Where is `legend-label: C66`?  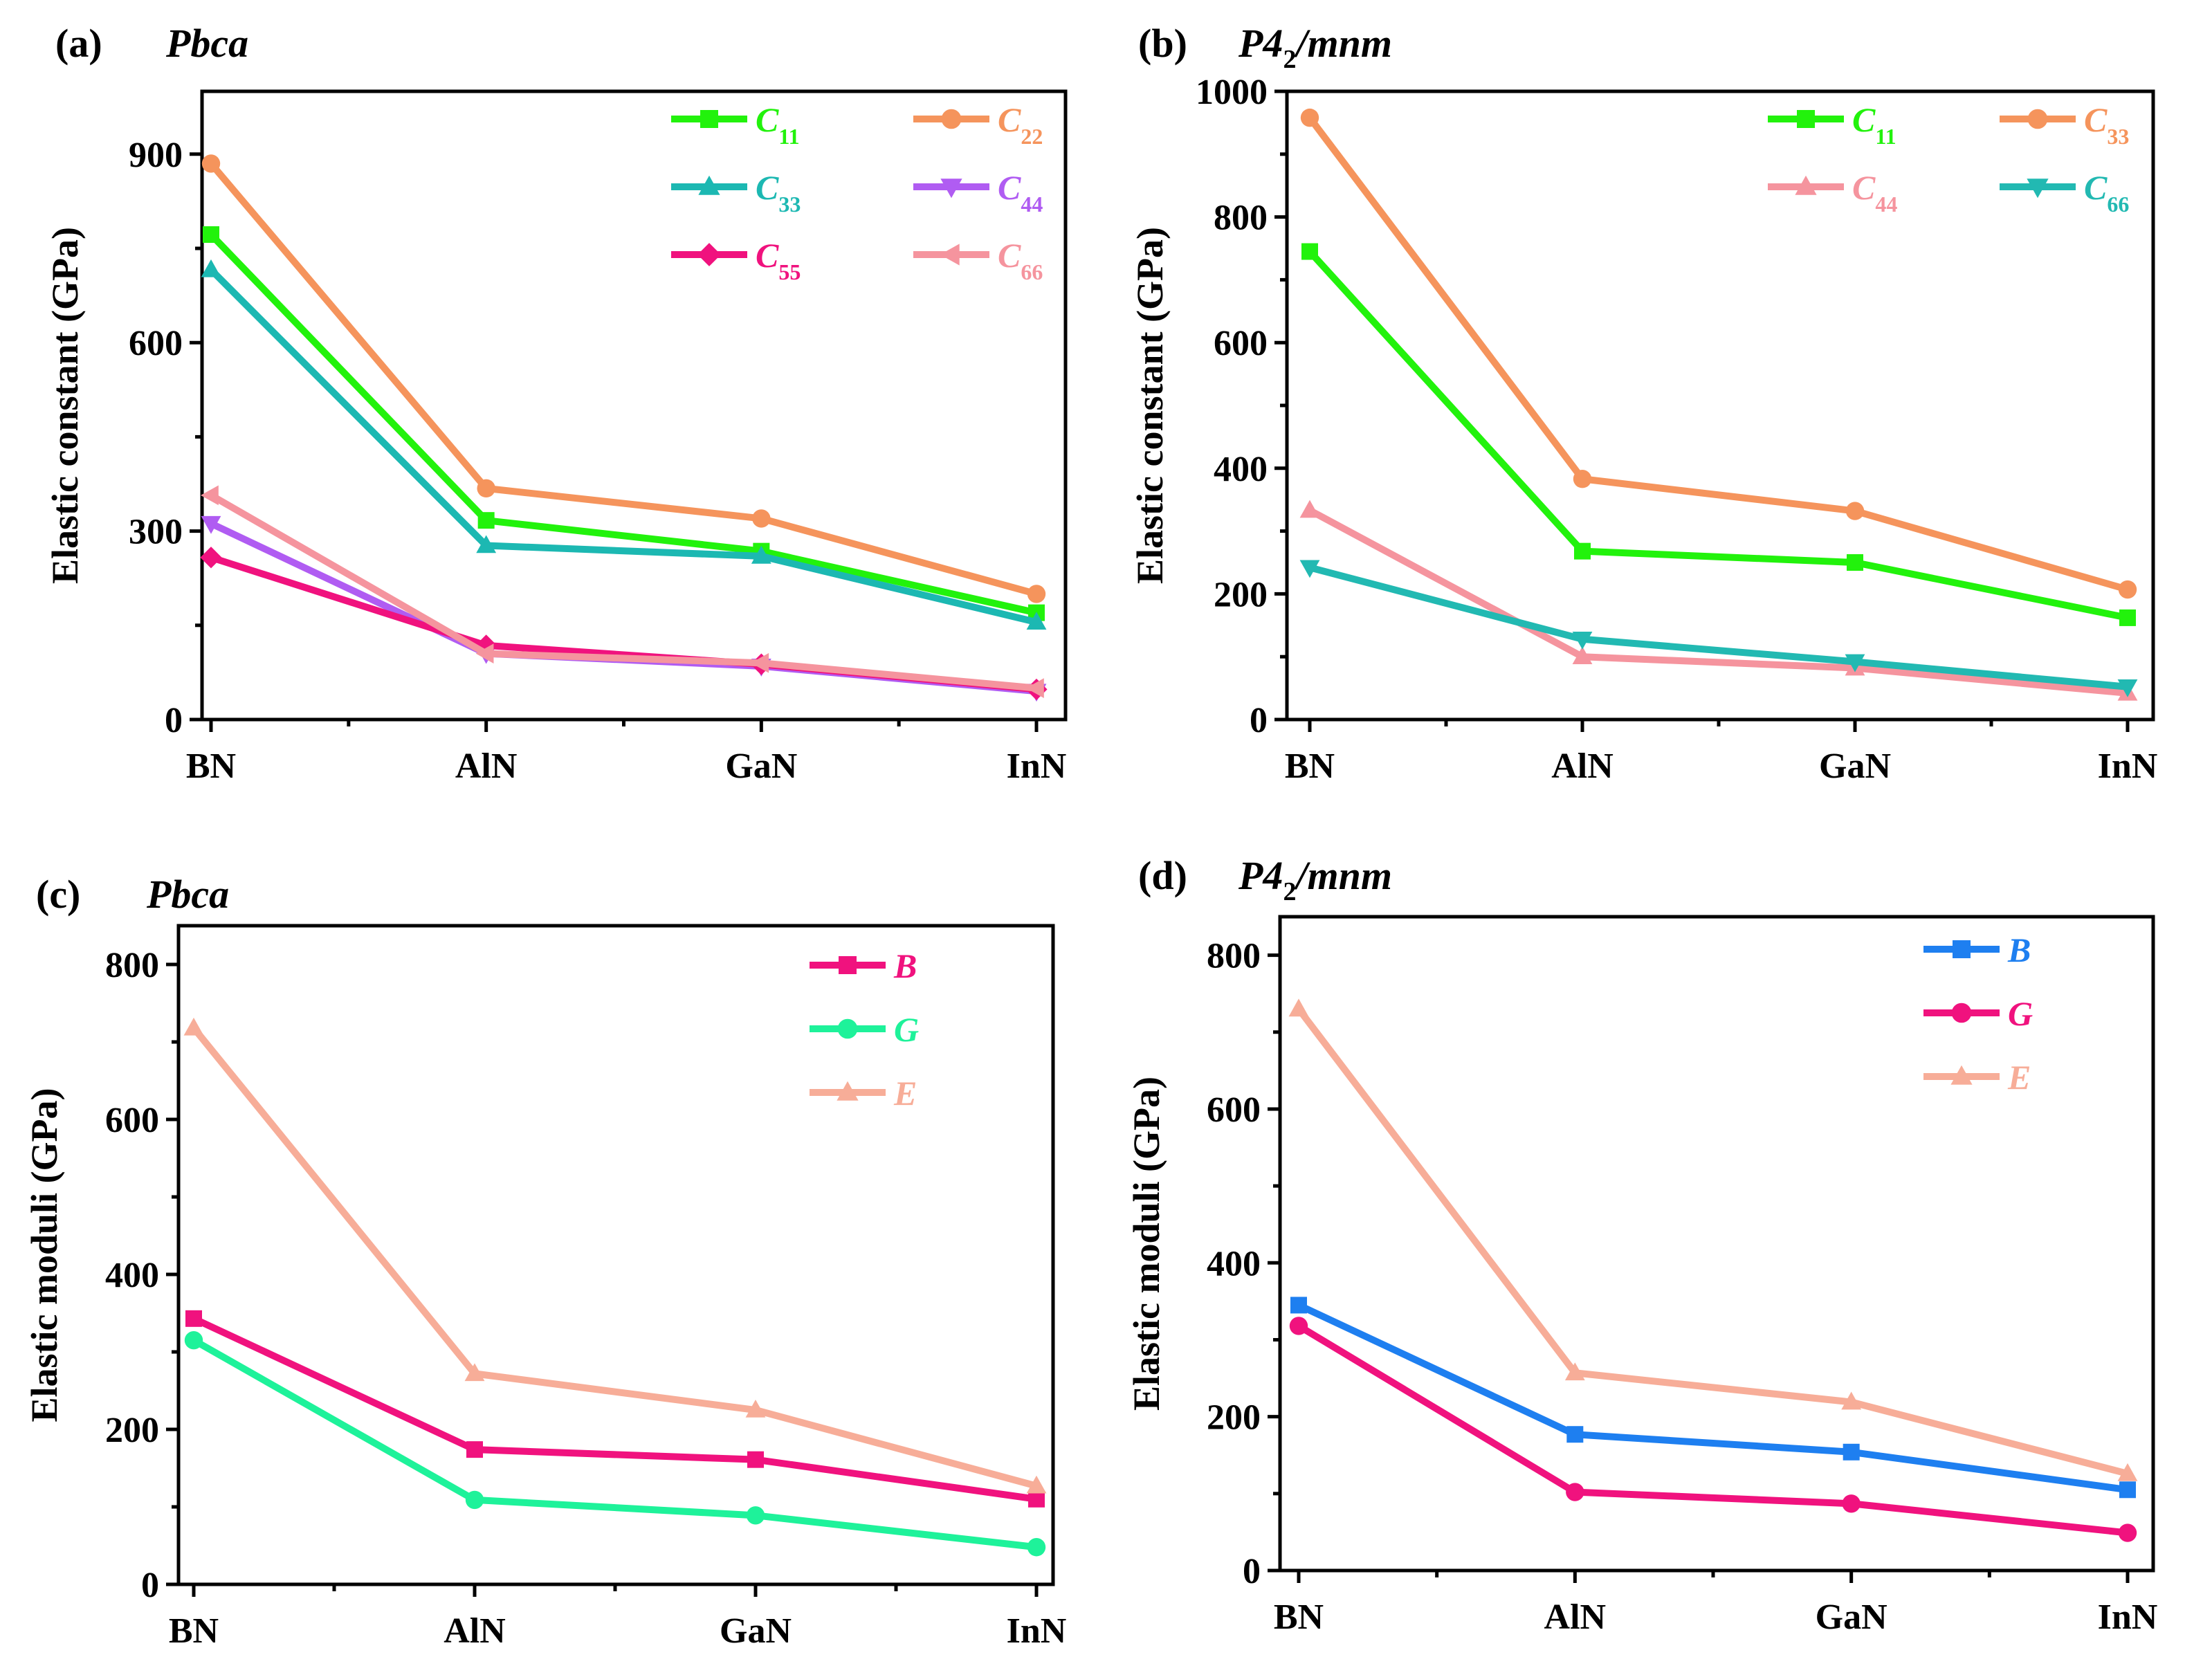 legend-label: C66 is located at coordinates (2106, 192).